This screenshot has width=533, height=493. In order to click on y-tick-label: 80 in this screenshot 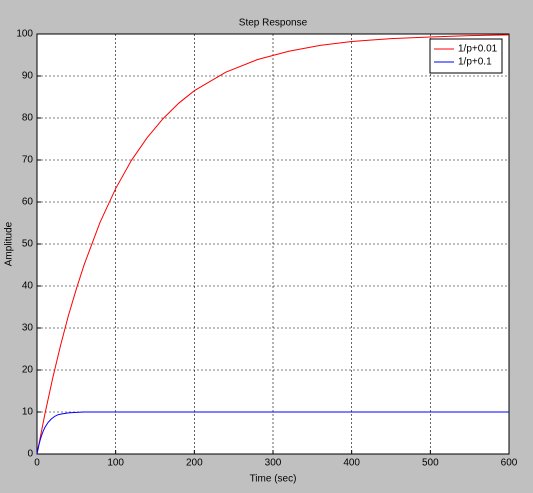, I will do `click(28, 118)`.